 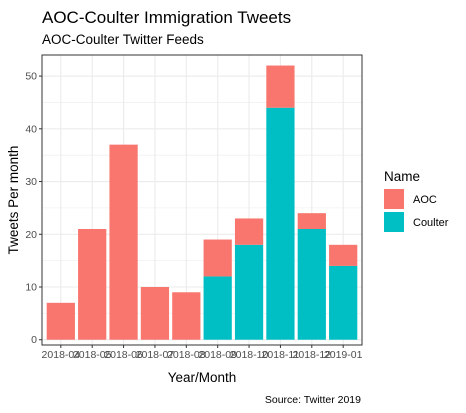 What do you see at coordinates (31, 182) in the screenshot?
I see `y-tick-label: 30` at bounding box center [31, 182].